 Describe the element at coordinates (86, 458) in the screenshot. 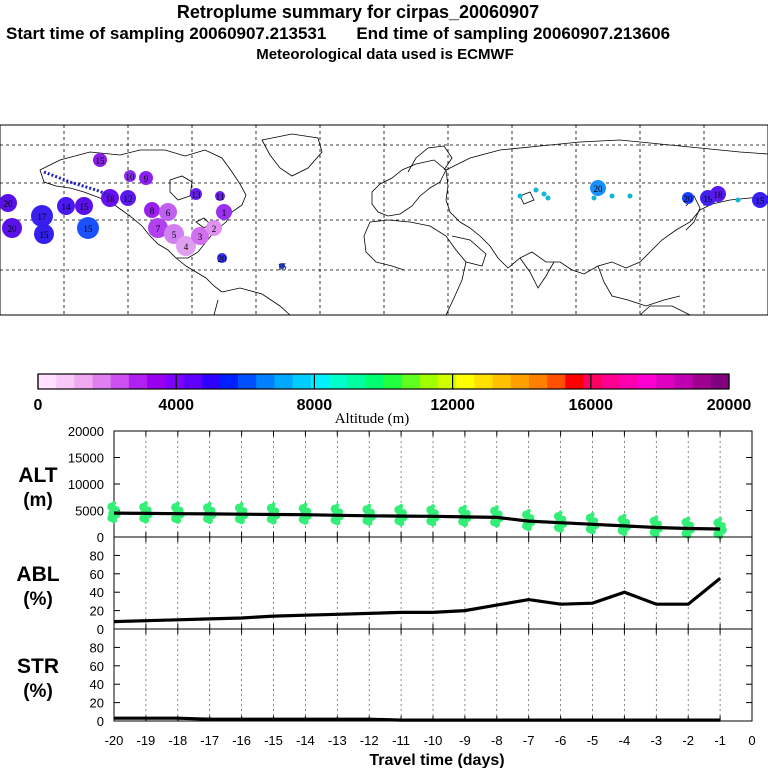

I see `y-tick-label: 15000` at that location.